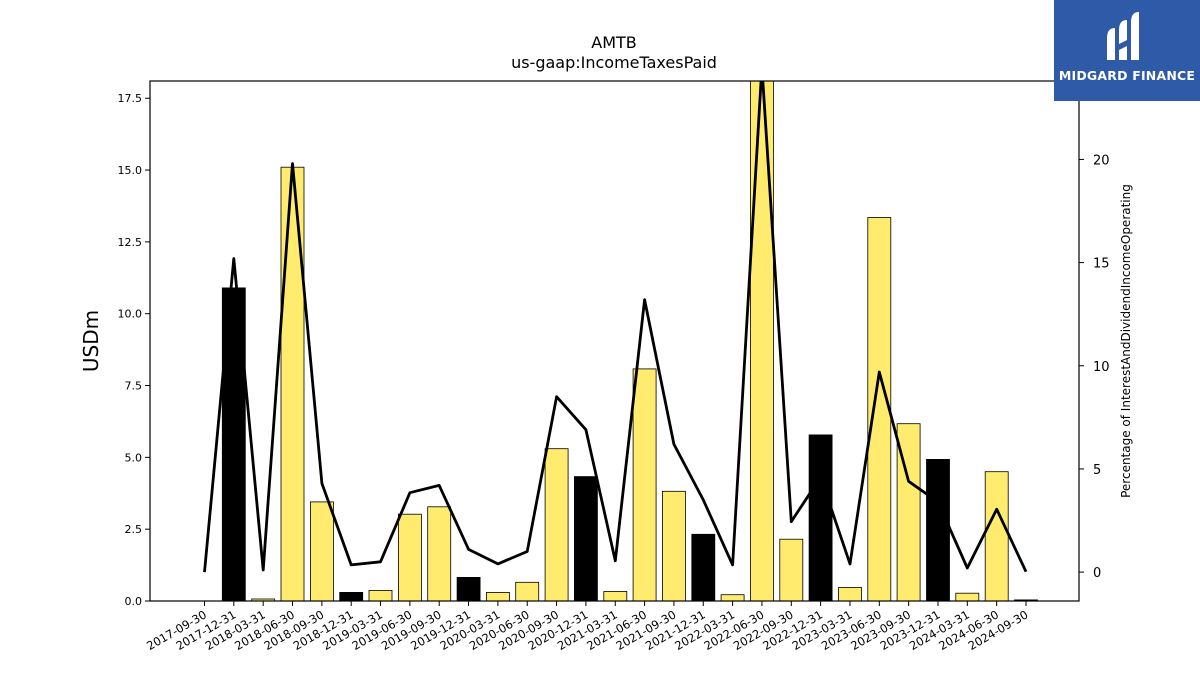 The image size is (1200, 675). I want to click on y-tick-label: 7.5, so click(134, 386).